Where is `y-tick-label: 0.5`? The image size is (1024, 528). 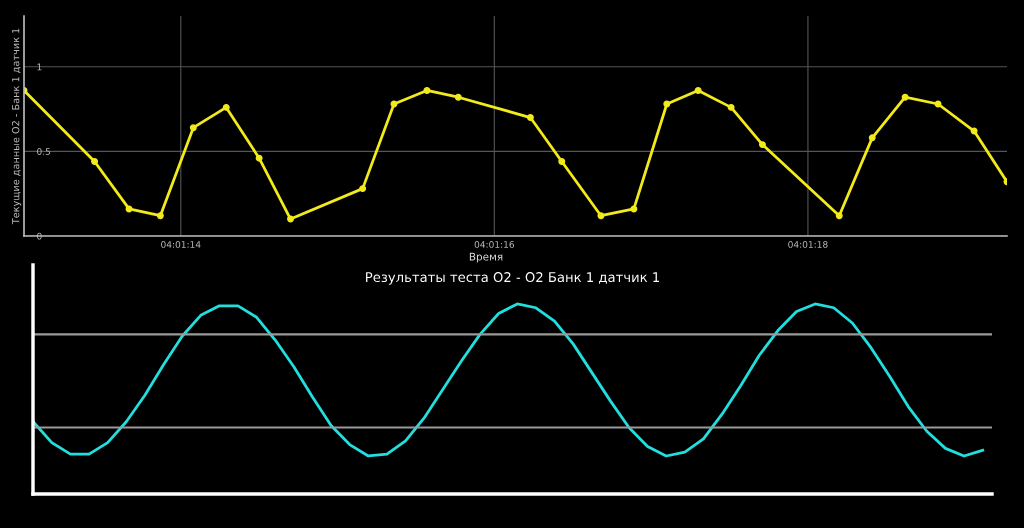
y-tick-label: 0.5 is located at coordinates (44, 151).